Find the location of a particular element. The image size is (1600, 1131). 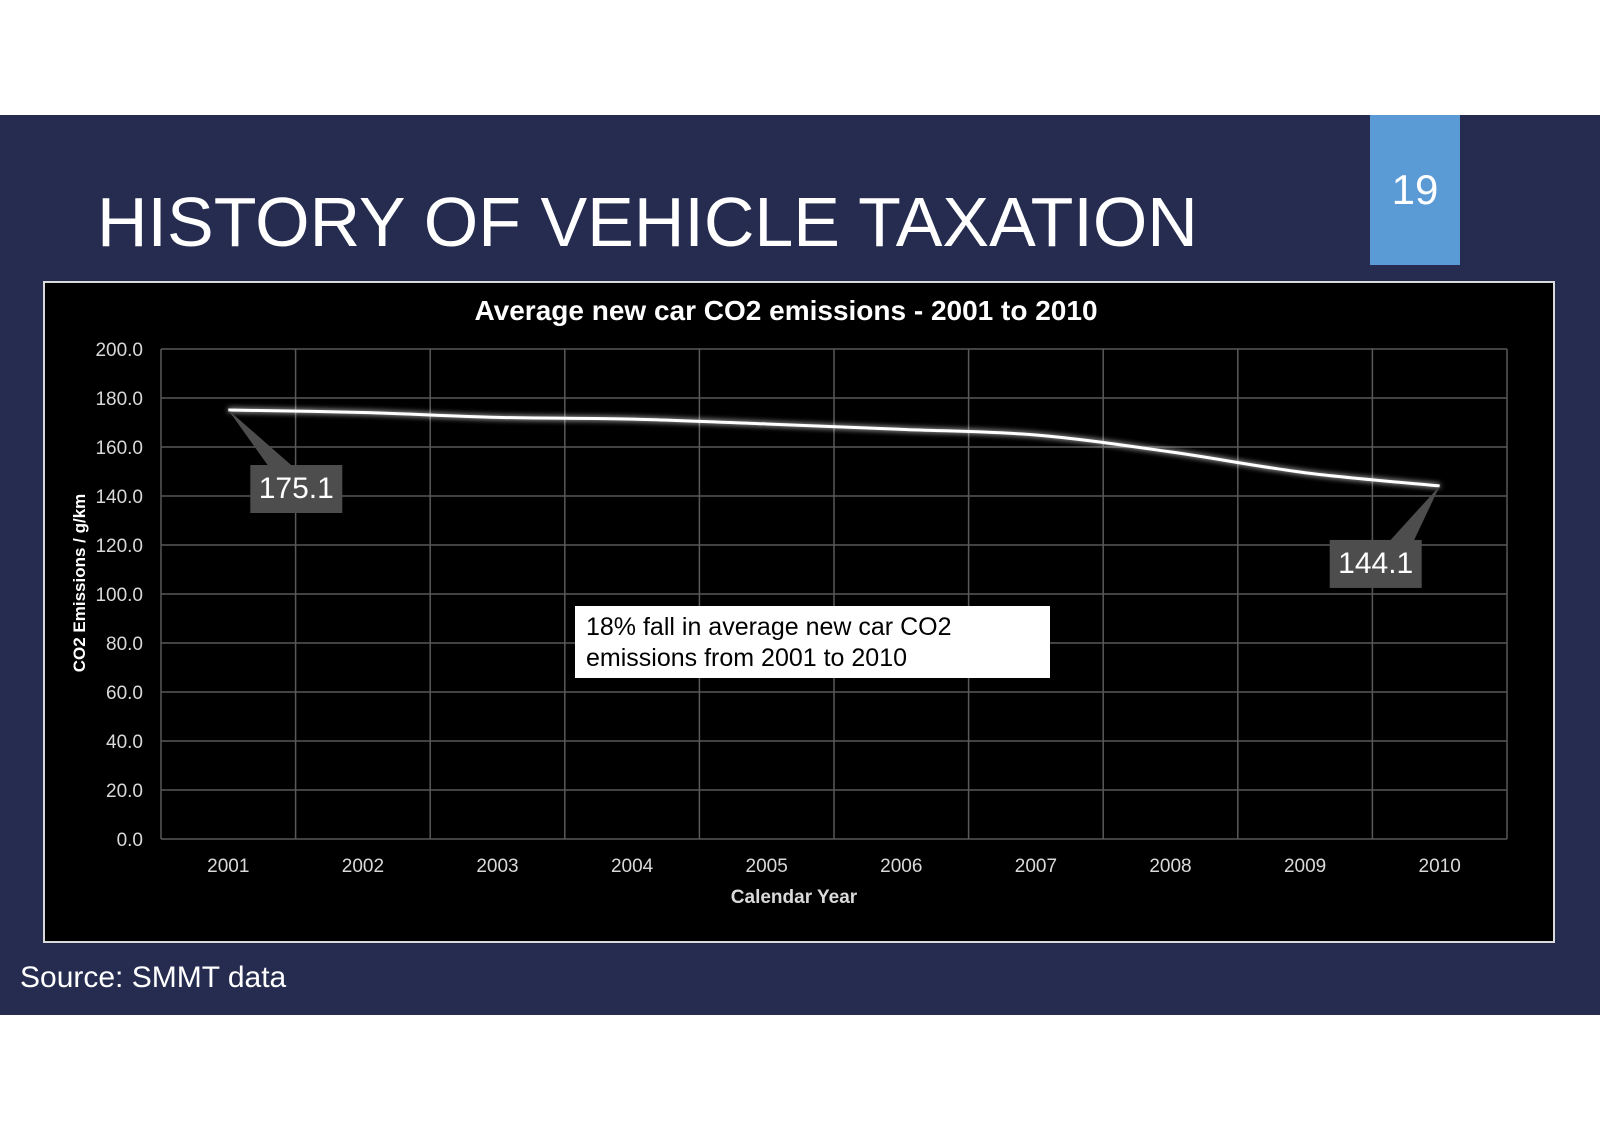

y-tick-label: 80.0 is located at coordinates (124, 644).